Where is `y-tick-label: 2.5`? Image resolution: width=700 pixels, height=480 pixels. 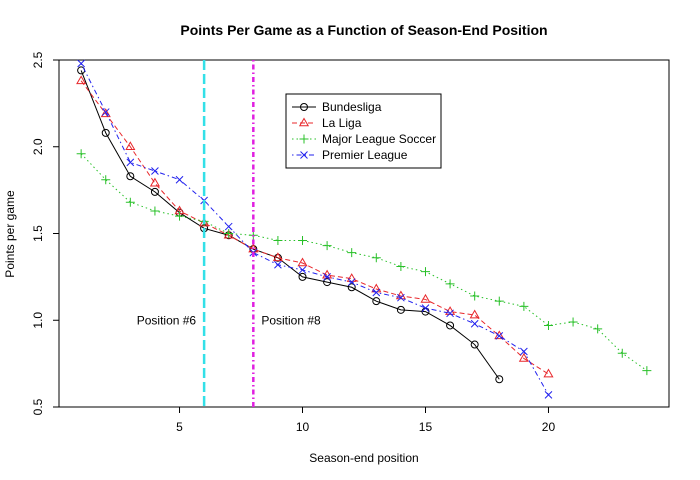
y-tick-label: 2.5 is located at coordinates (38, 59).